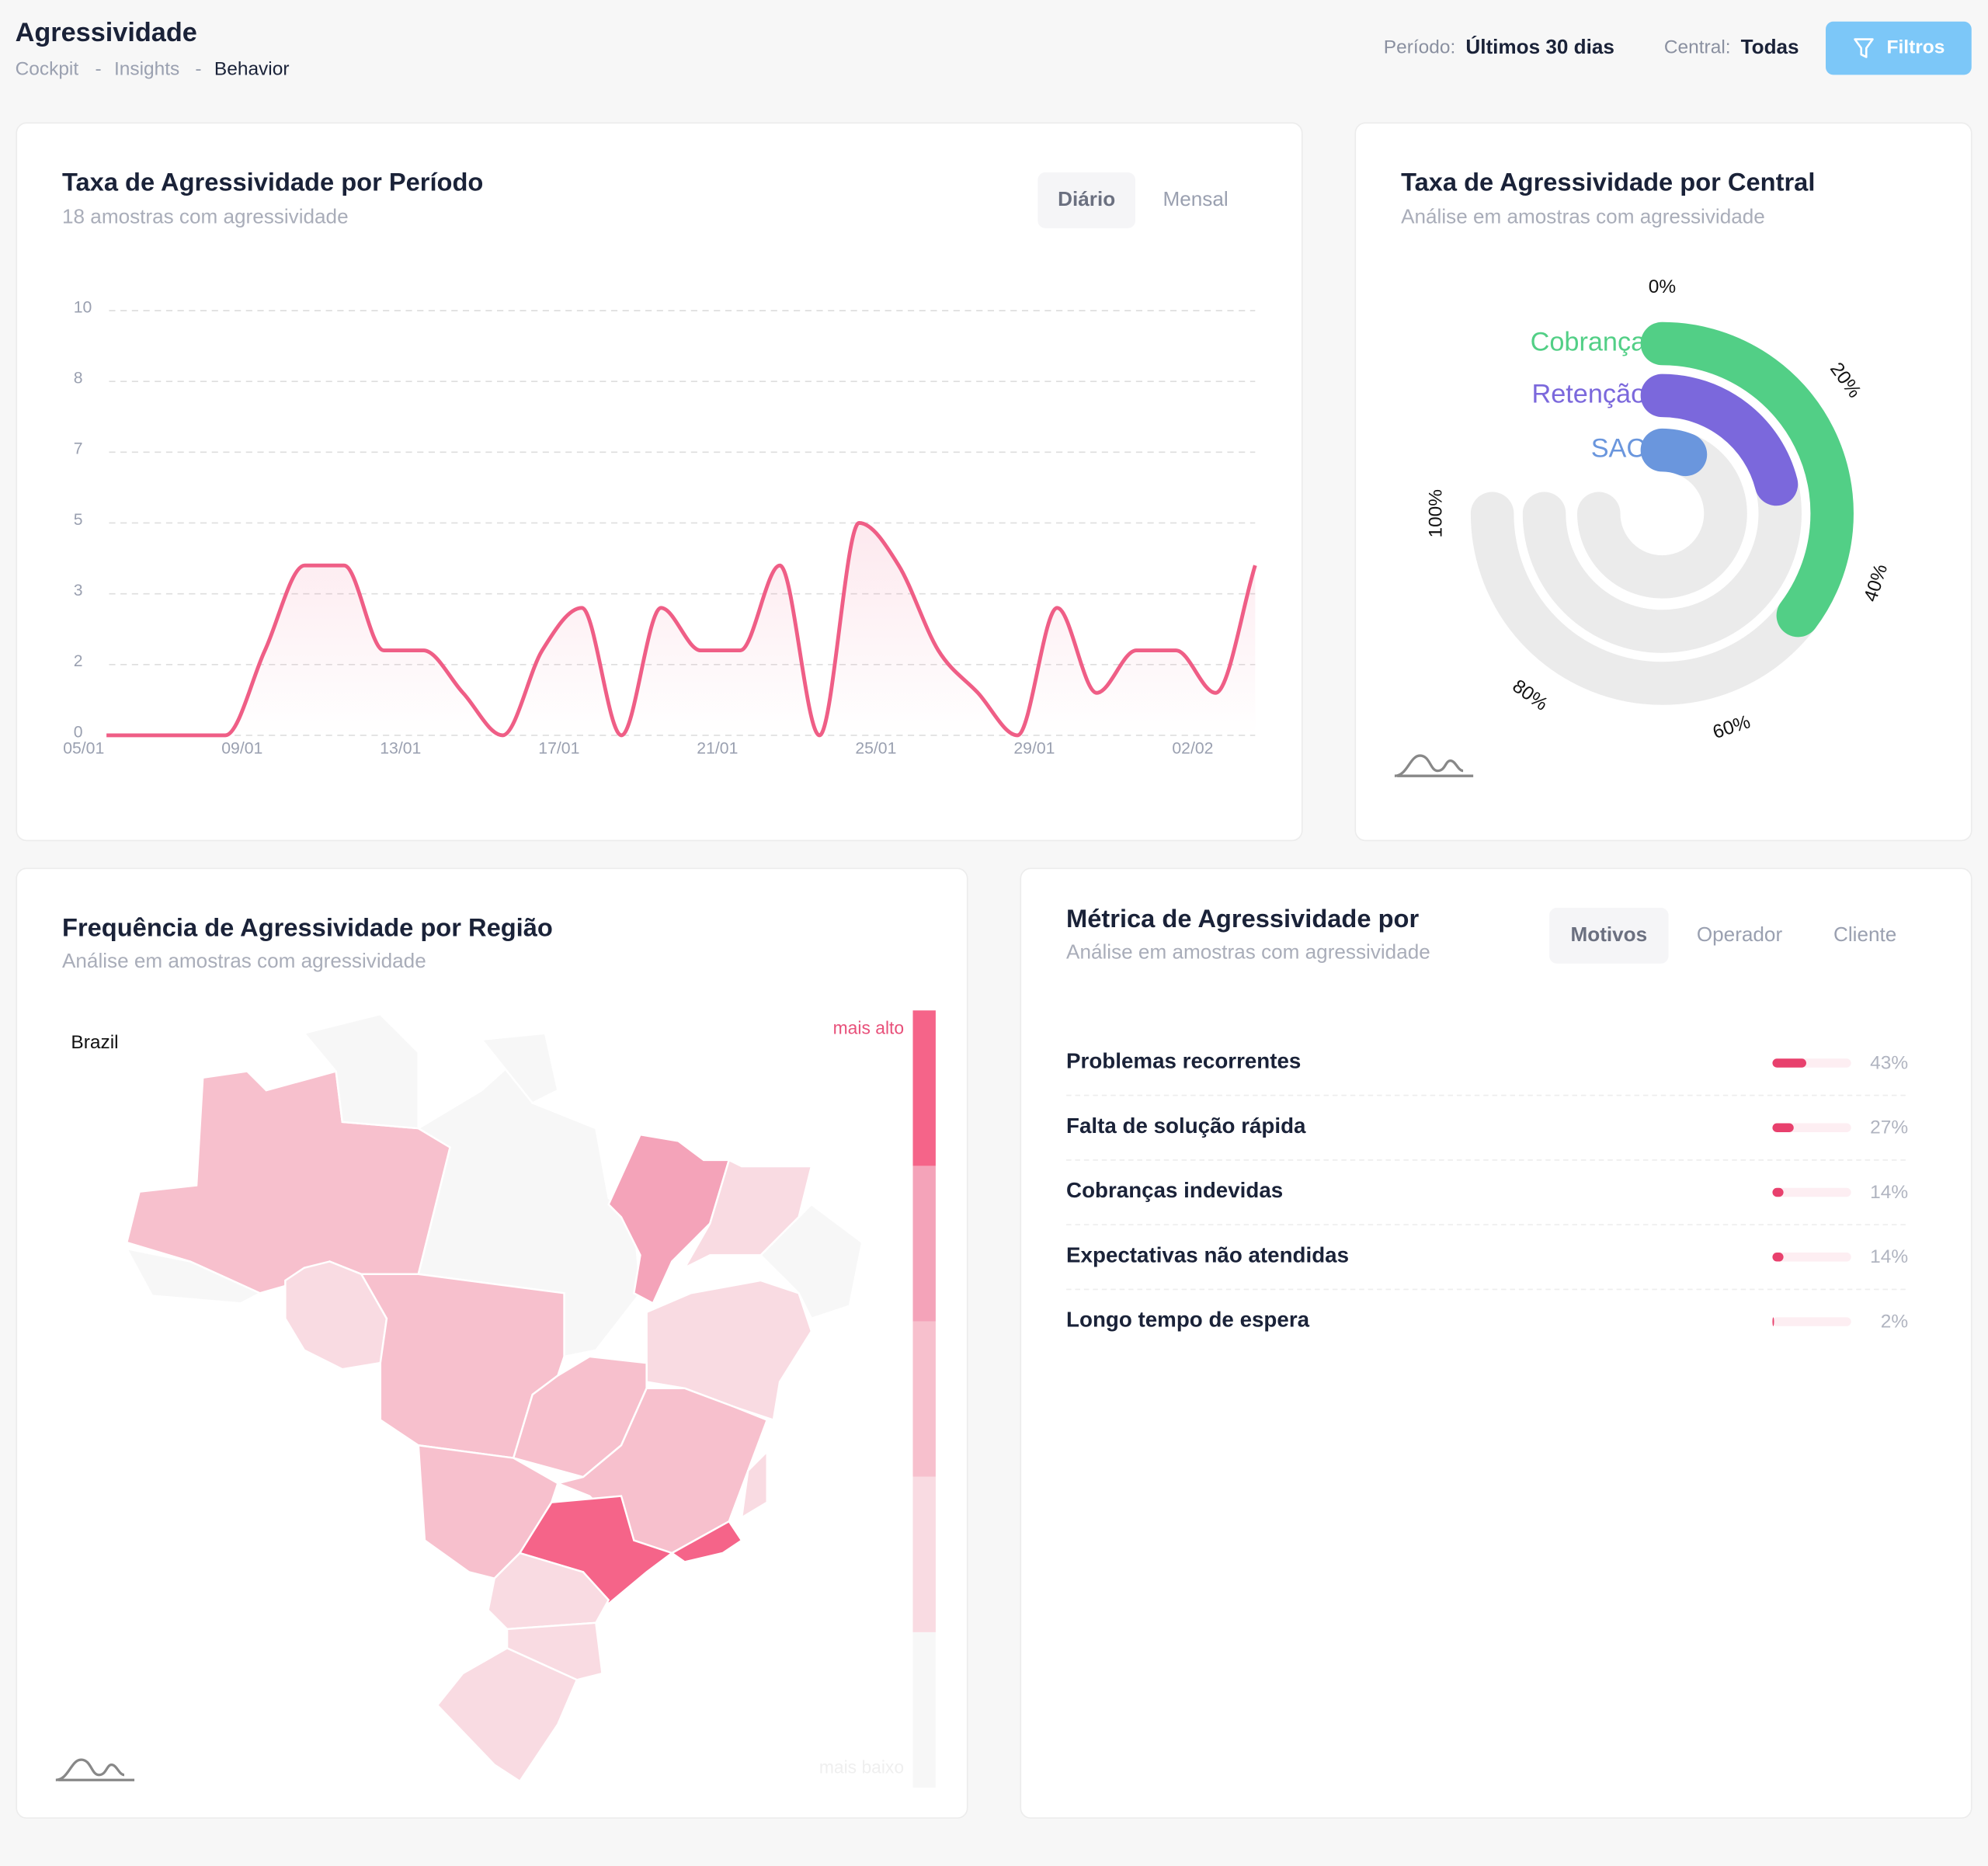 The width and height of the screenshot is (1988, 1866). I want to click on value-label: 2%, so click(1895, 1321).